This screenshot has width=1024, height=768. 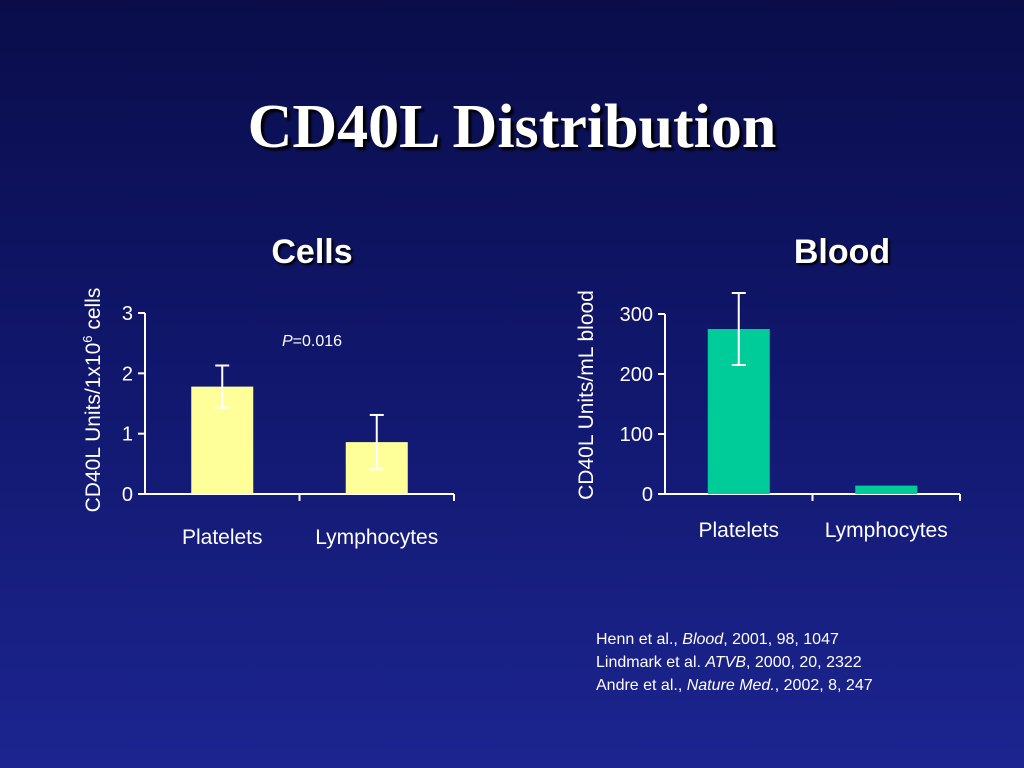 What do you see at coordinates (312, 252) in the screenshot?
I see `cells-chart-title: Cells` at bounding box center [312, 252].